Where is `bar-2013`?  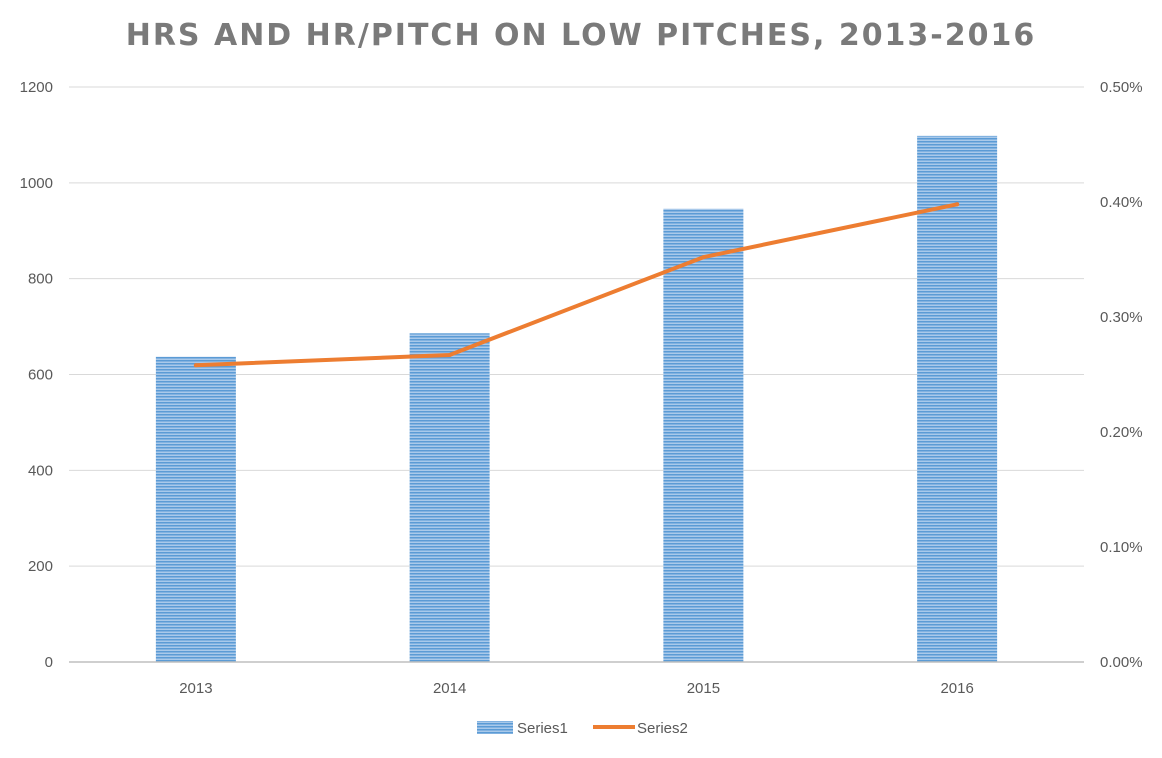 bar-2013 is located at coordinates (195, 509).